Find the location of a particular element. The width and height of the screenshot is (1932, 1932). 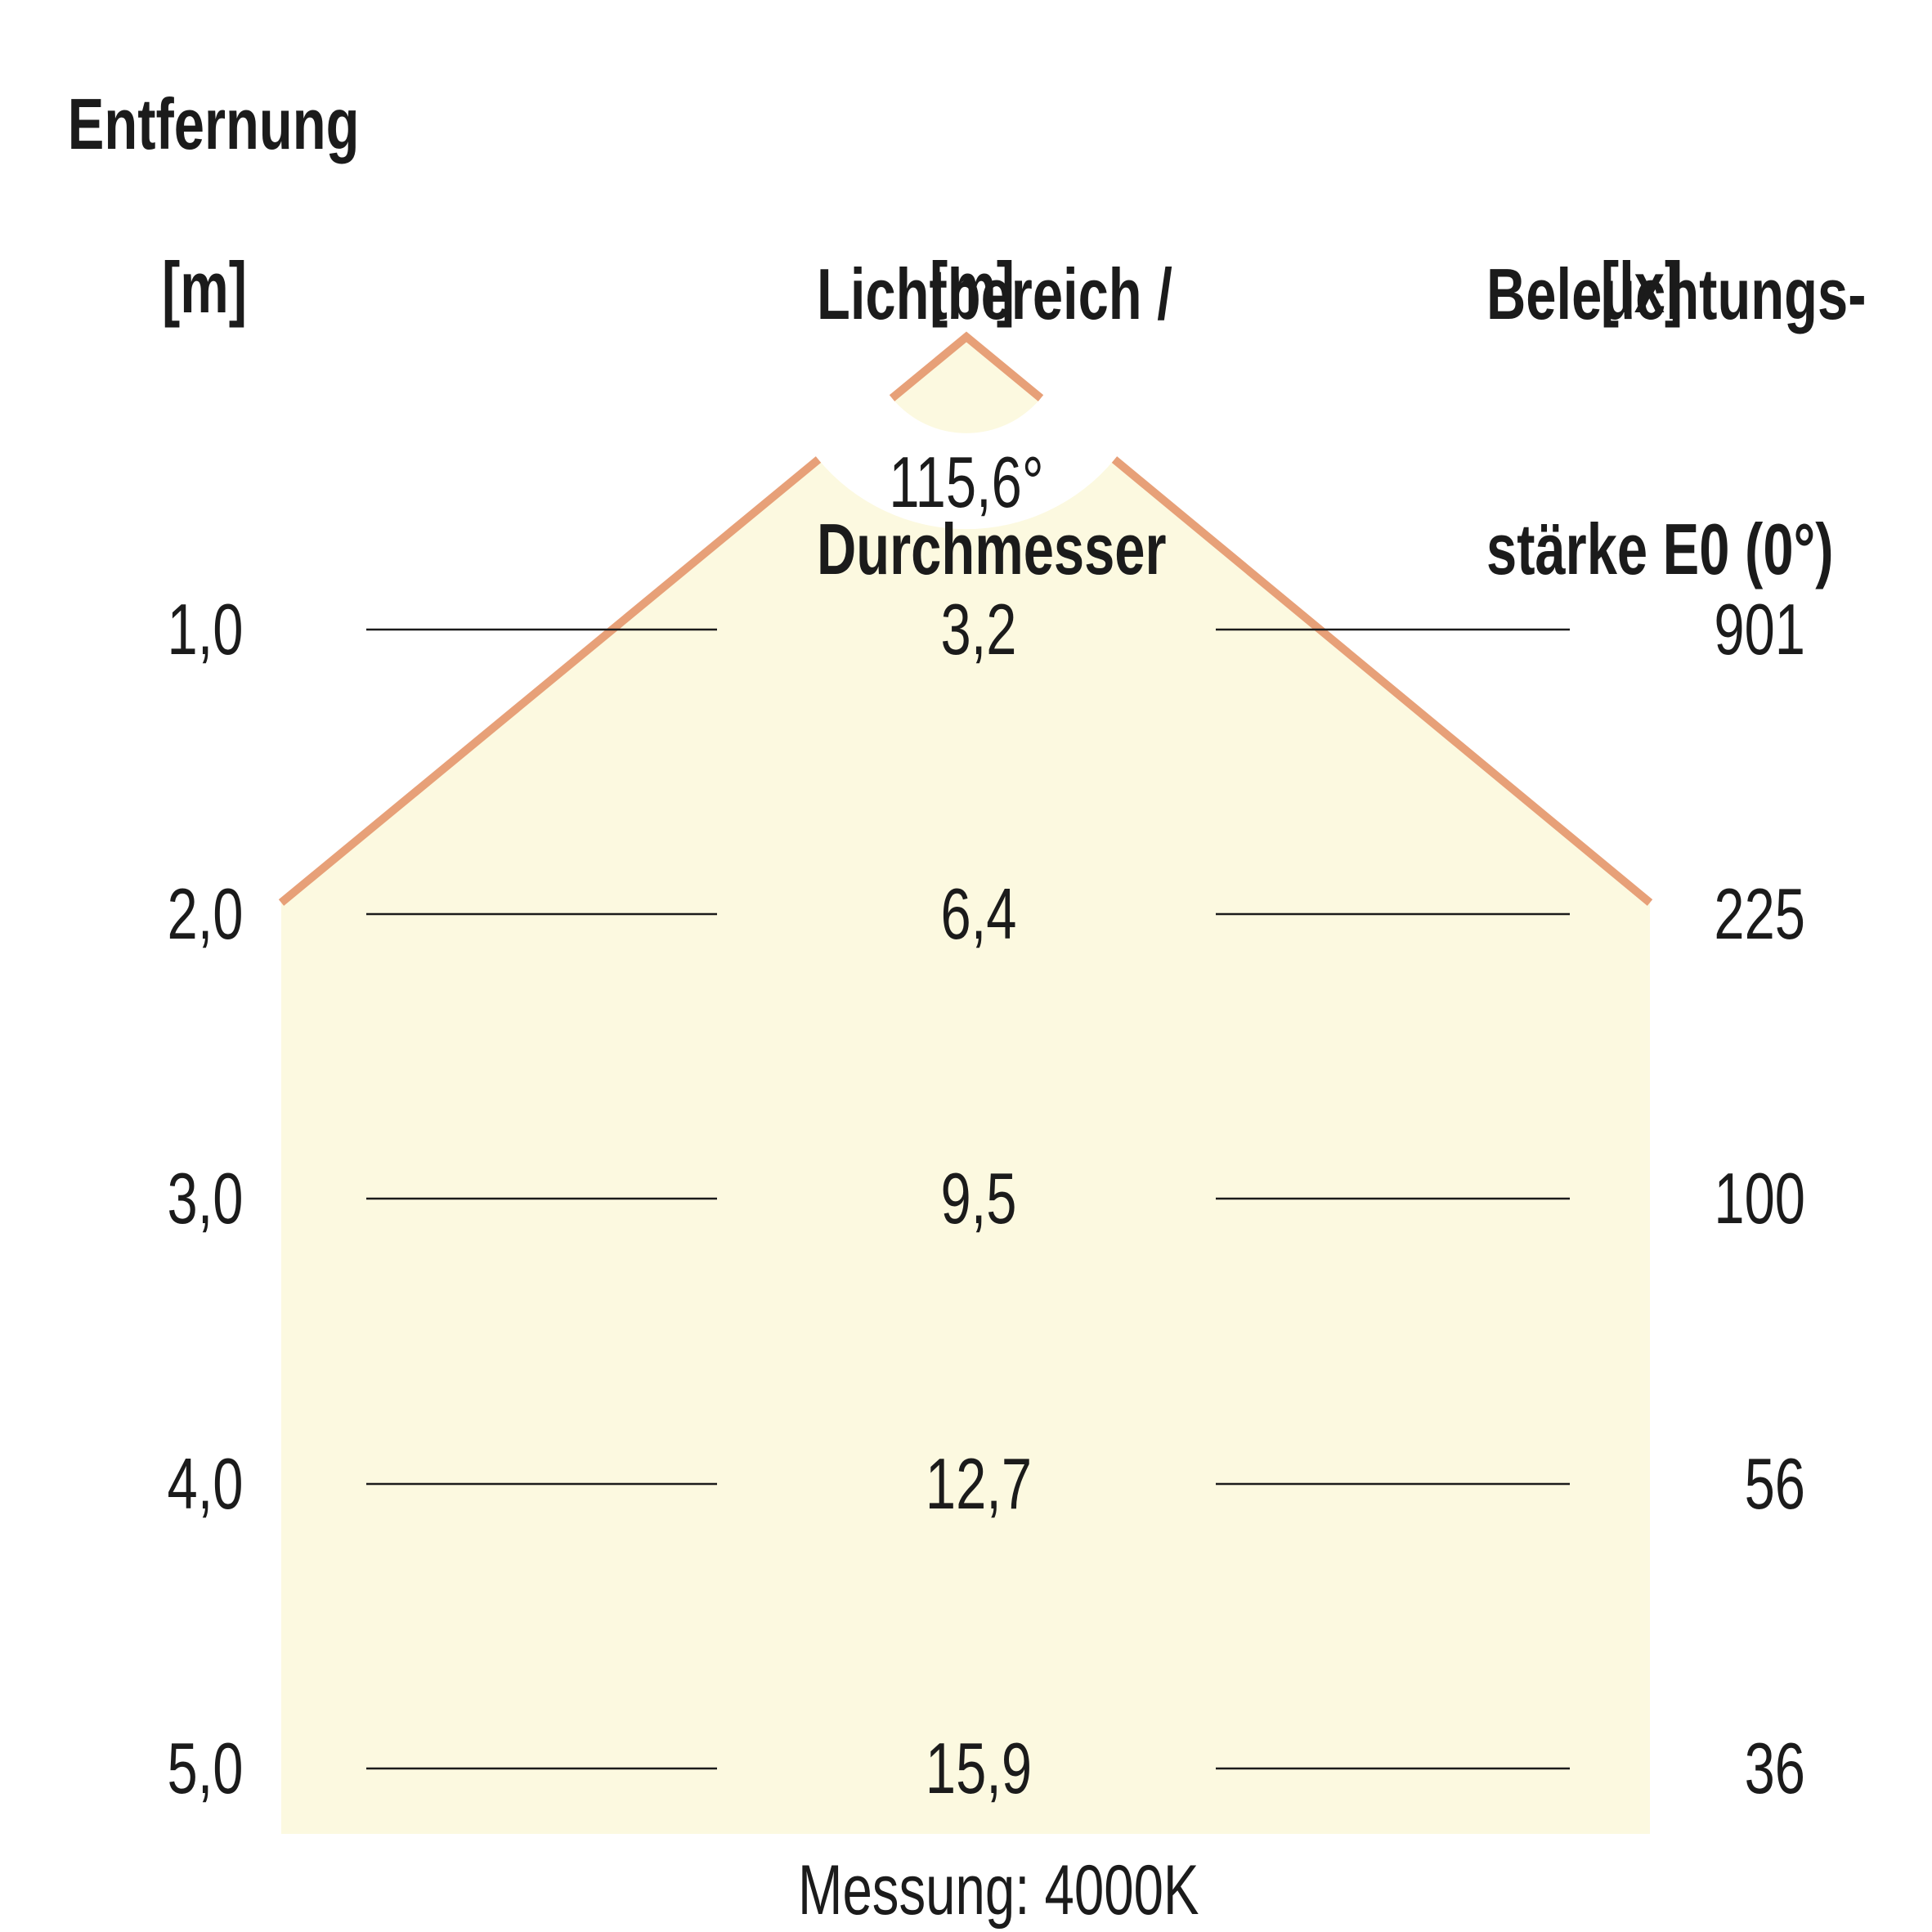

unit-distance: [m] is located at coordinates (204, 287).